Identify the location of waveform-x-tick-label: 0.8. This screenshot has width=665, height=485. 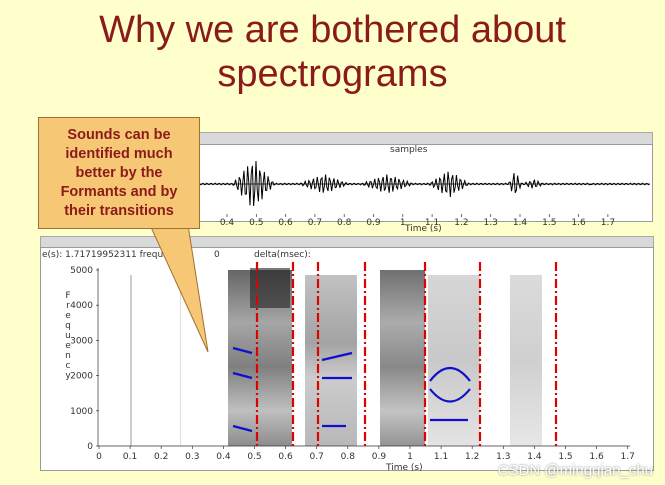
(344, 223).